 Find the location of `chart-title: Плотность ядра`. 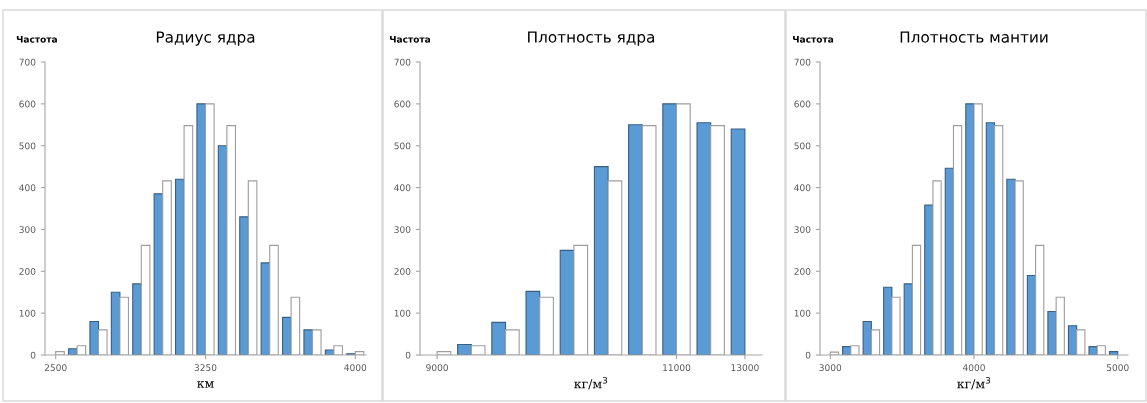

chart-title: Плотность ядра is located at coordinates (591, 38).